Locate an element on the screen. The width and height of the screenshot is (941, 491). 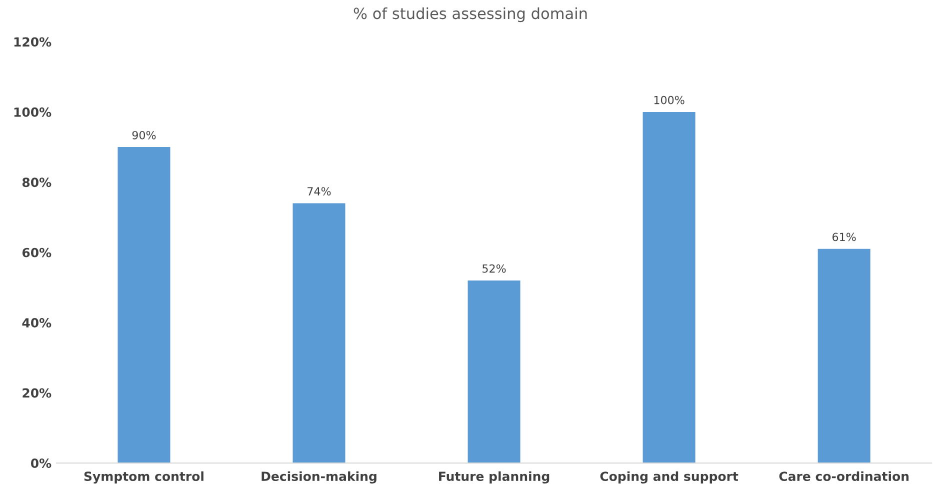
data-label: 74% is located at coordinates (319, 191).